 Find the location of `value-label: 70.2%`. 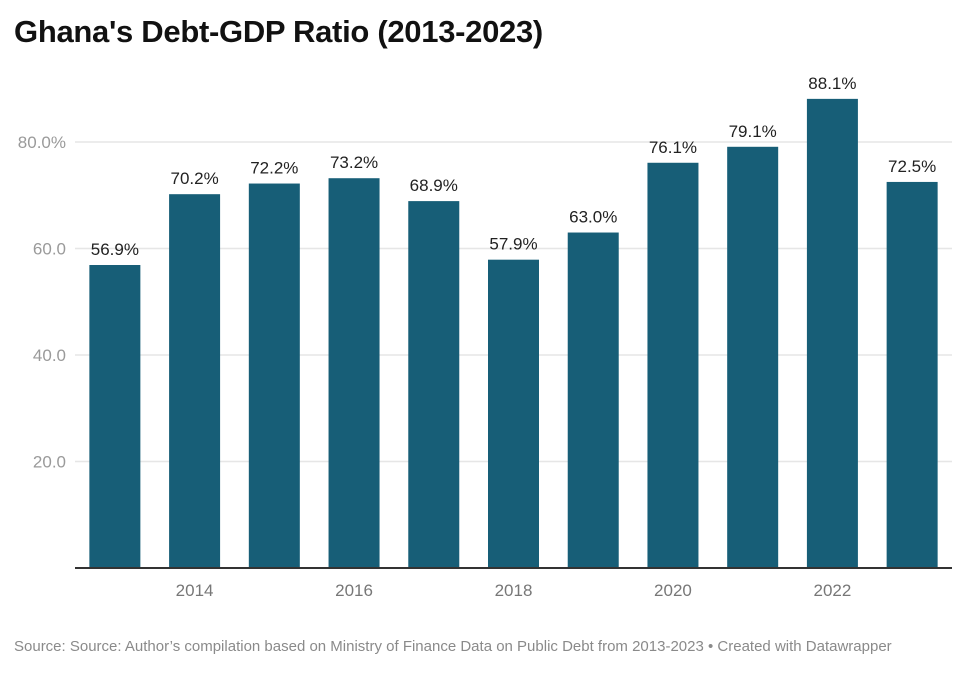

value-label: 70.2% is located at coordinates (194, 178).